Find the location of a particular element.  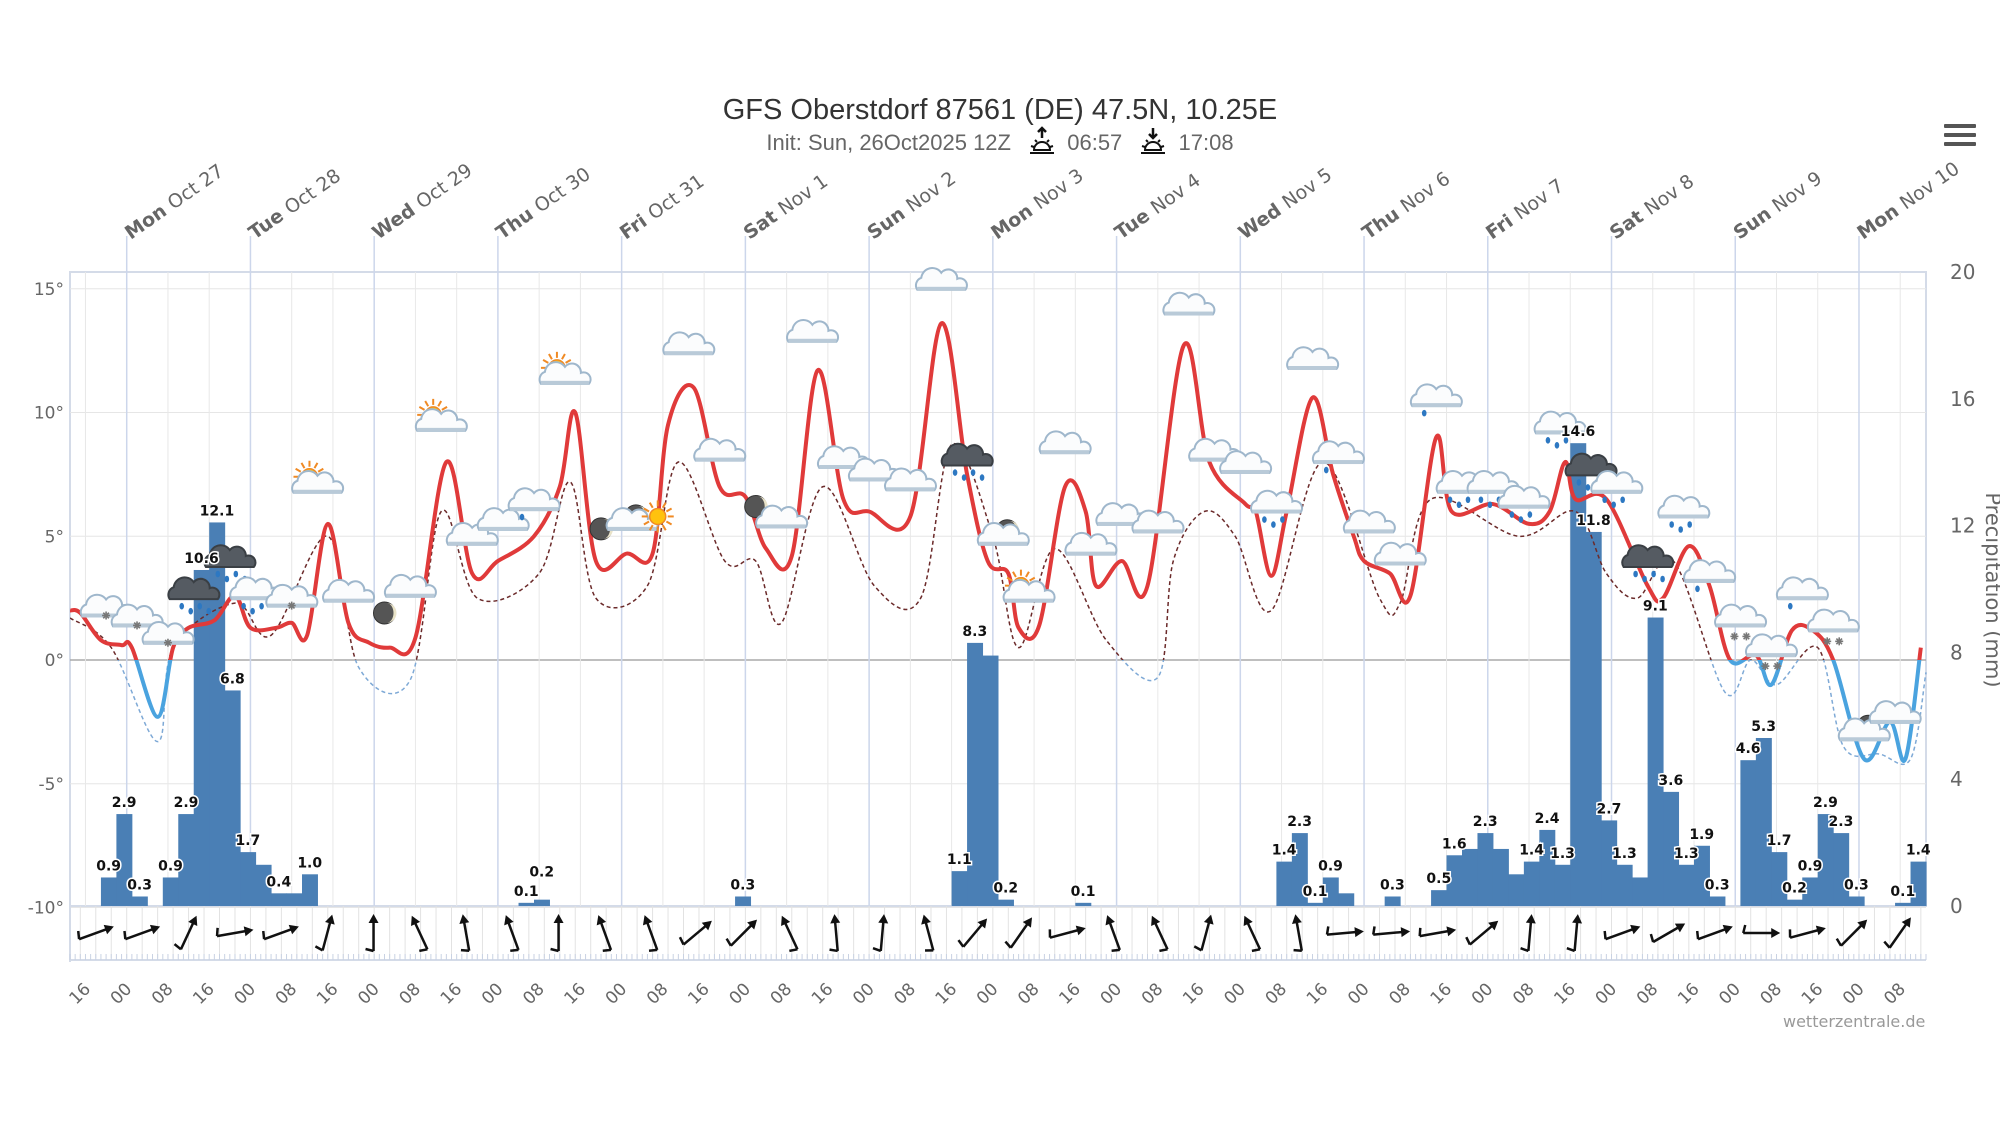

day-label: Sat Nov 1 is located at coordinates (786, 207).